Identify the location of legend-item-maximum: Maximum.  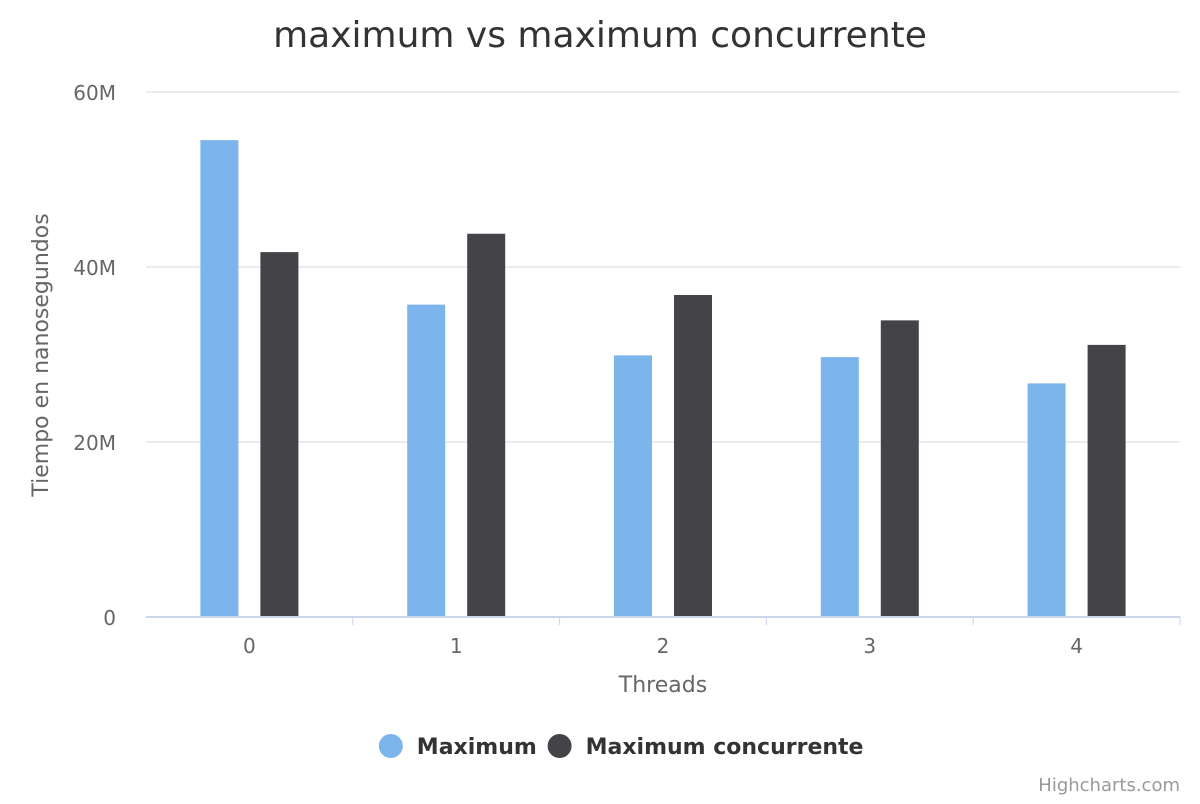
(457, 747).